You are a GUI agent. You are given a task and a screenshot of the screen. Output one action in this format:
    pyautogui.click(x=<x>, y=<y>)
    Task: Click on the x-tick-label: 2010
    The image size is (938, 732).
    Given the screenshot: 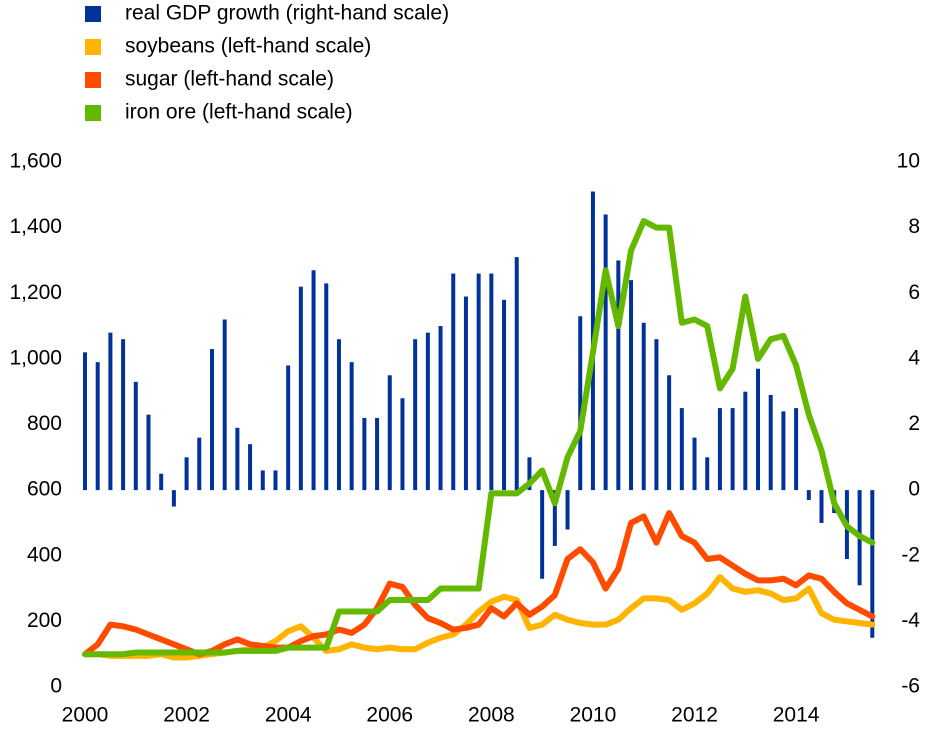 What is the action you would take?
    pyautogui.click(x=593, y=715)
    